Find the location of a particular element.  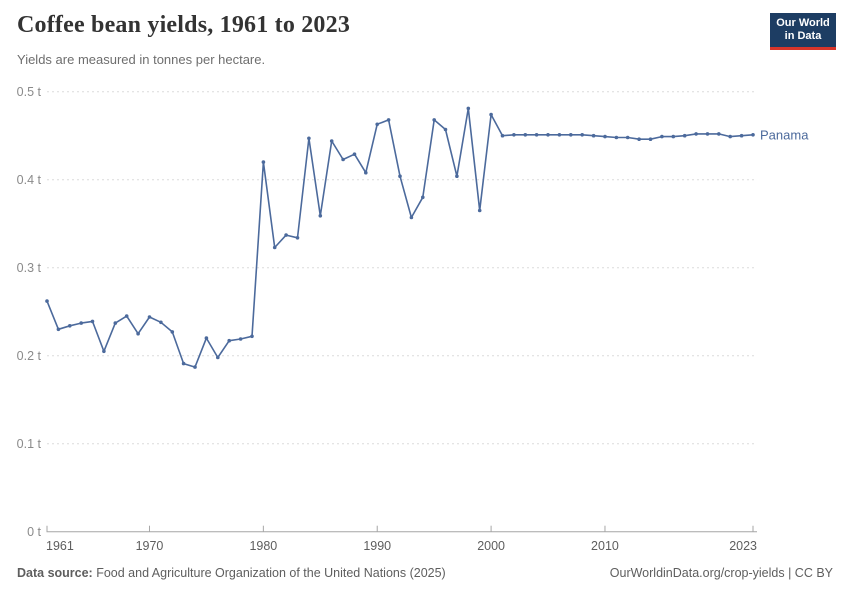

y-axis-tick-label: 0 t is located at coordinates (34, 532).